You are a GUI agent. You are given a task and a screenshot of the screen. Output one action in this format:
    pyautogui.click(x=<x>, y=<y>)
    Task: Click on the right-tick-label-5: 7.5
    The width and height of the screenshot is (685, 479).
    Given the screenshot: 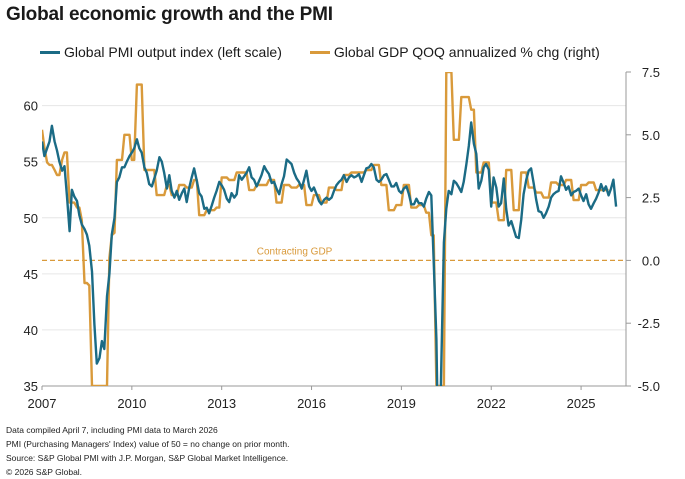 What is the action you would take?
    pyautogui.click(x=651, y=72)
    